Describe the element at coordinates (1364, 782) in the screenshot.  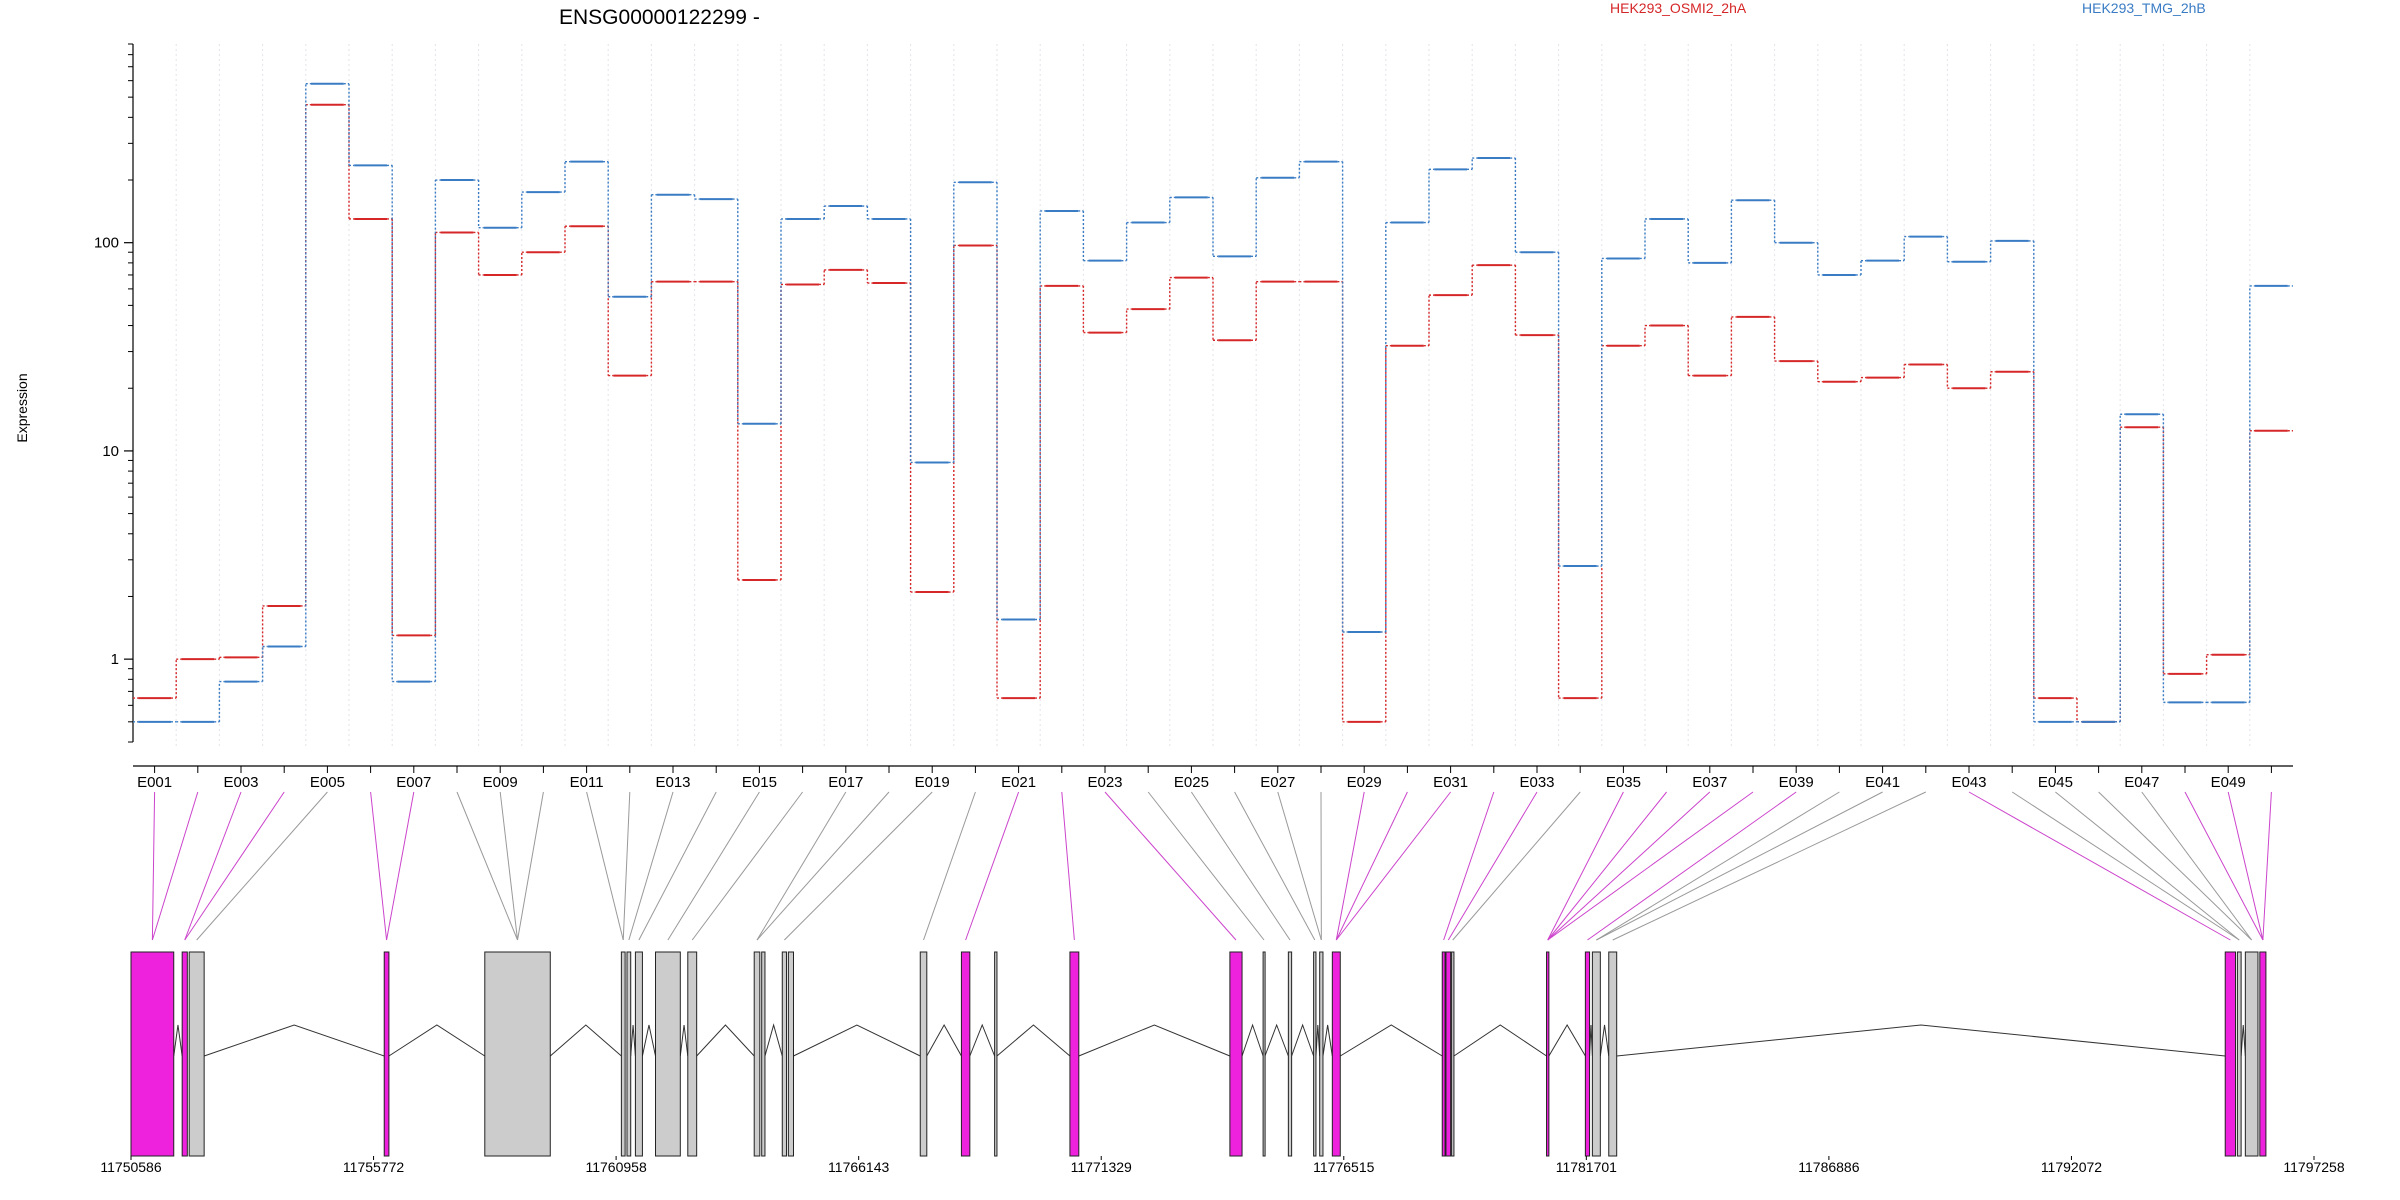
I see `x-tick-label: E029` at that location.